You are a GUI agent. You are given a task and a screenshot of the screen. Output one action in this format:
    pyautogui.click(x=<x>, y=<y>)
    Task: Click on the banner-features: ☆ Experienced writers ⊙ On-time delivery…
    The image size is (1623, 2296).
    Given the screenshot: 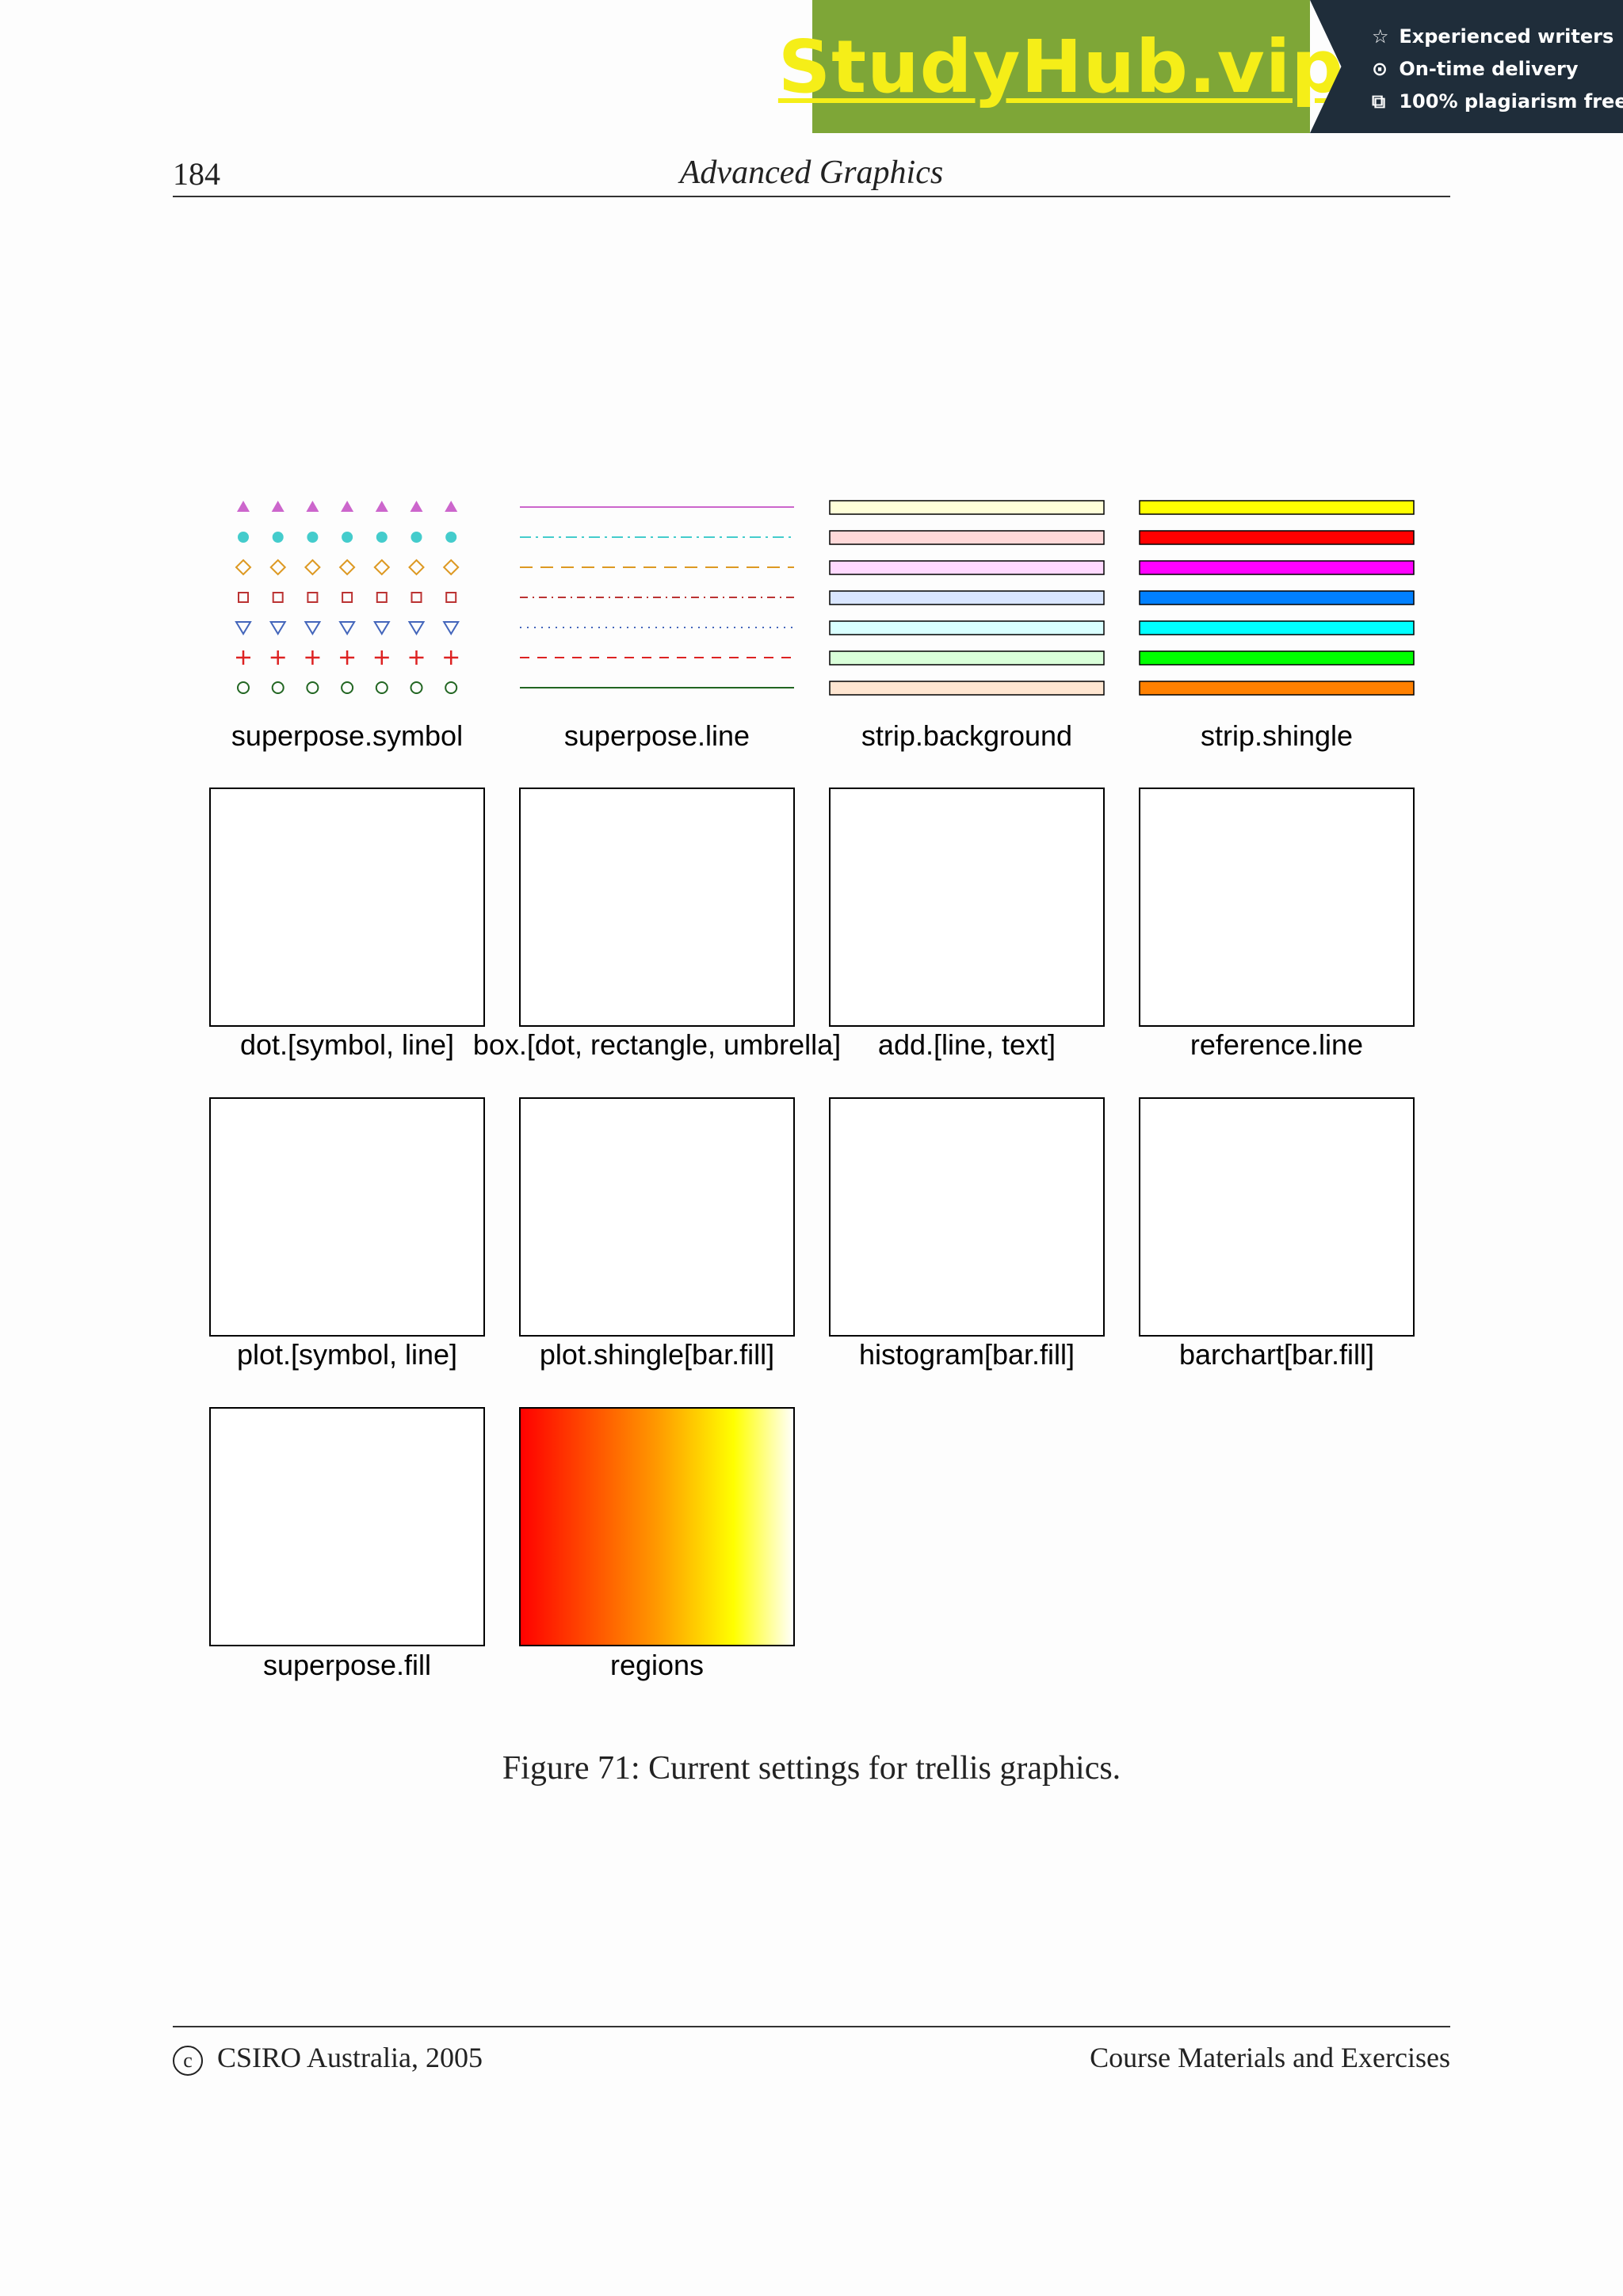 What is the action you would take?
    pyautogui.click(x=1466, y=66)
    